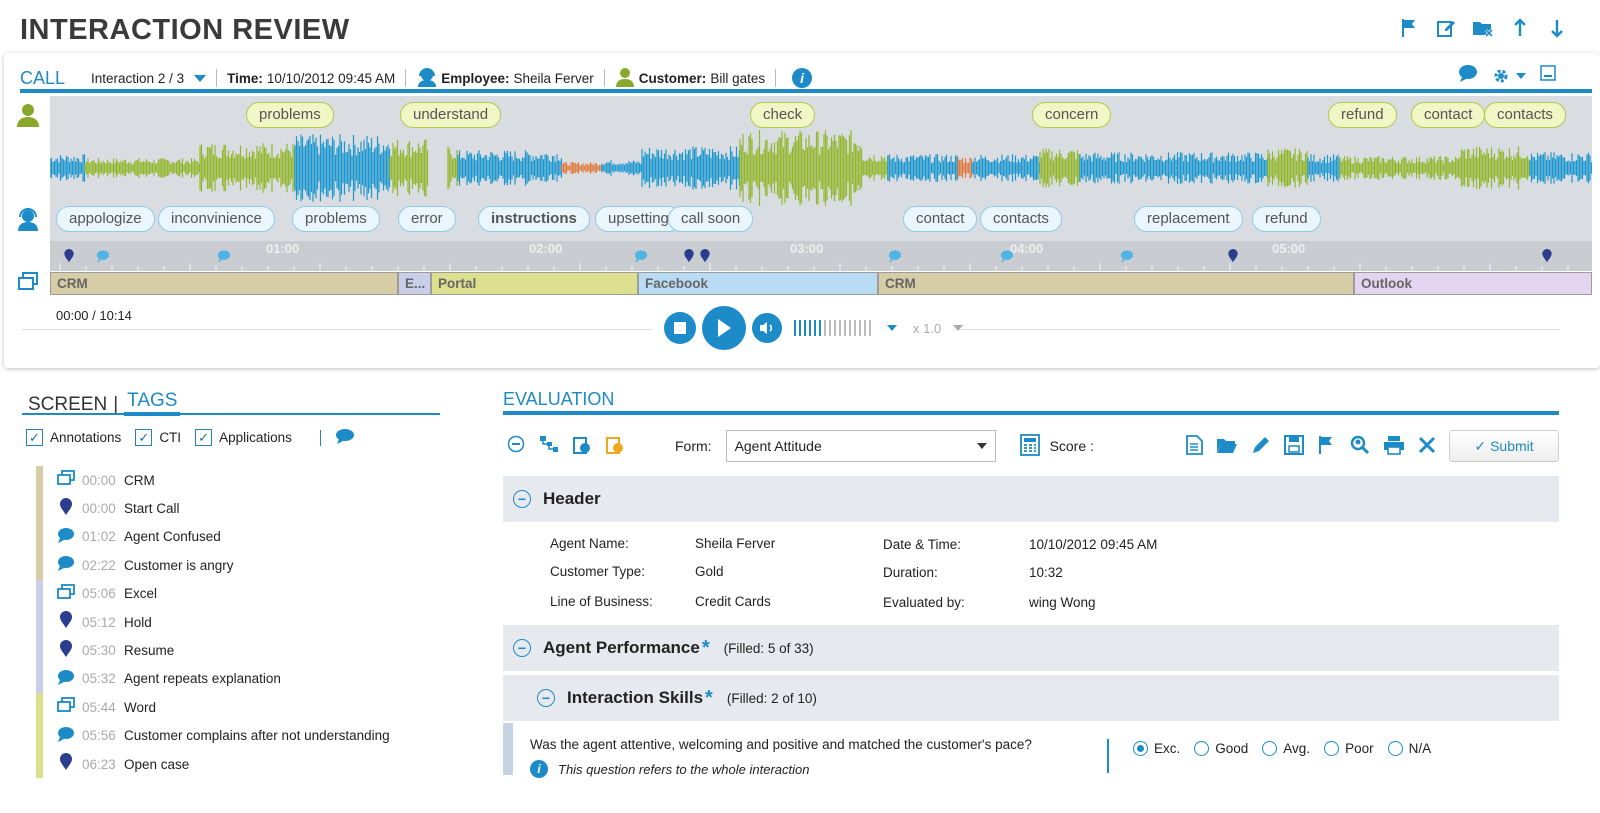  What do you see at coordinates (1483, 29) in the screenshot?
I see `folder-close-icon` at bounding box center [1483, 29].